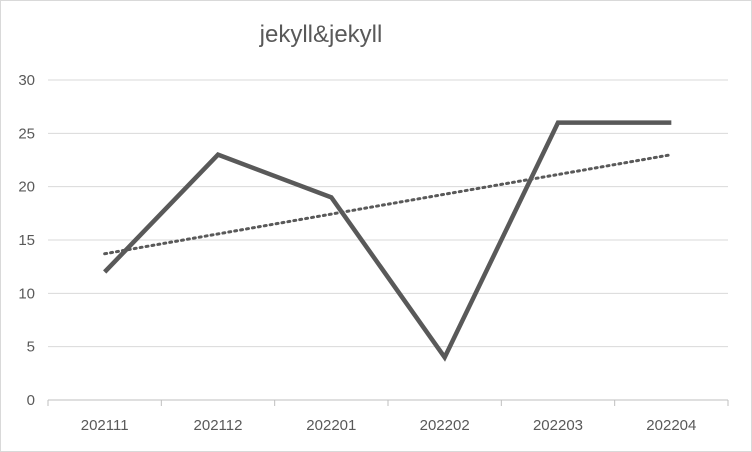 This screenshot has width=752, height=452. Describe the element at coordinates (26, 293) in the screenshot. I see `y-tick-label: 10` at that location.